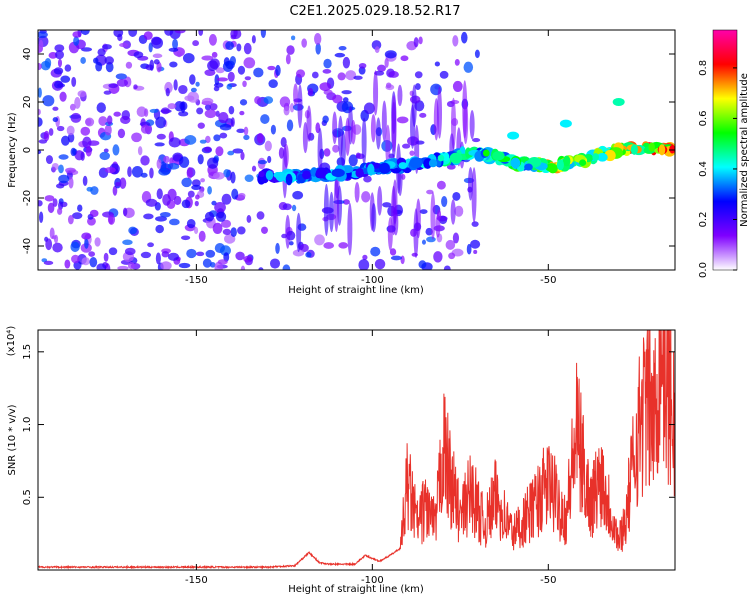 The height and width of the screenshot is (600, 750). Describe the element at coordinates (372, 280) in the screenshot. I see `x-tick-label: -100` at that location.